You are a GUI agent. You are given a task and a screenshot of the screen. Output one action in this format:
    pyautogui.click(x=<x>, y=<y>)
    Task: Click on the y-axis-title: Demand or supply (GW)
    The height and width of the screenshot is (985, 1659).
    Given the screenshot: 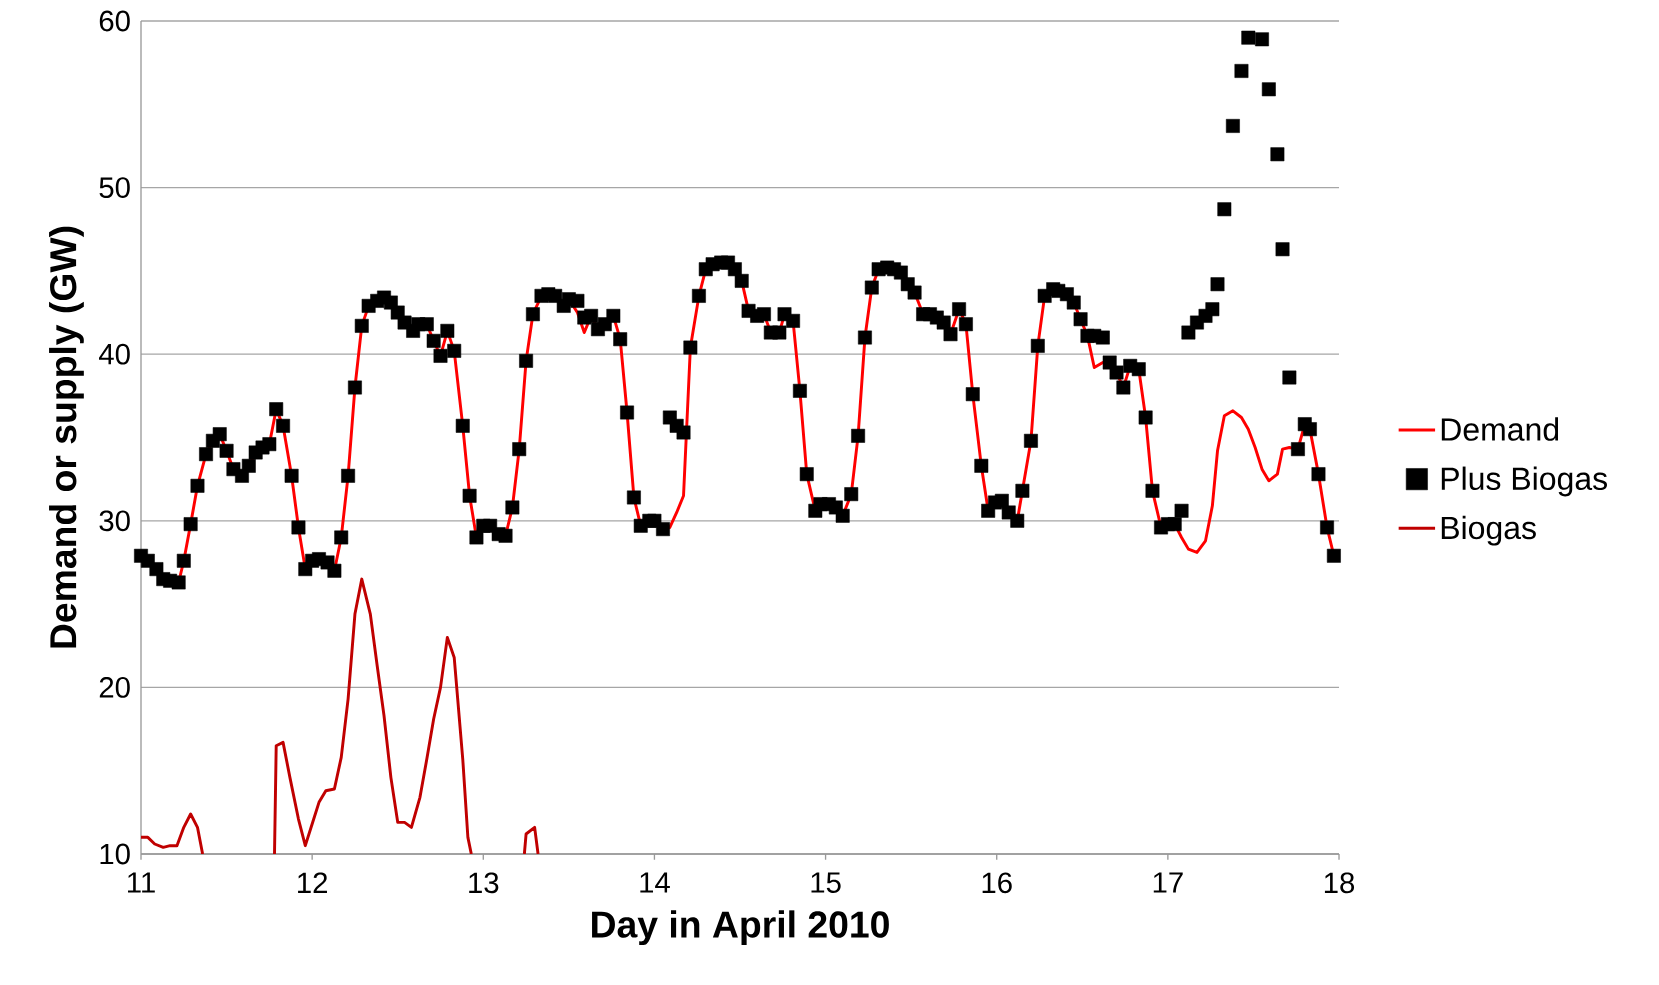 What is the action you would take?
    pyautogui.click(x=66, y=437)
    